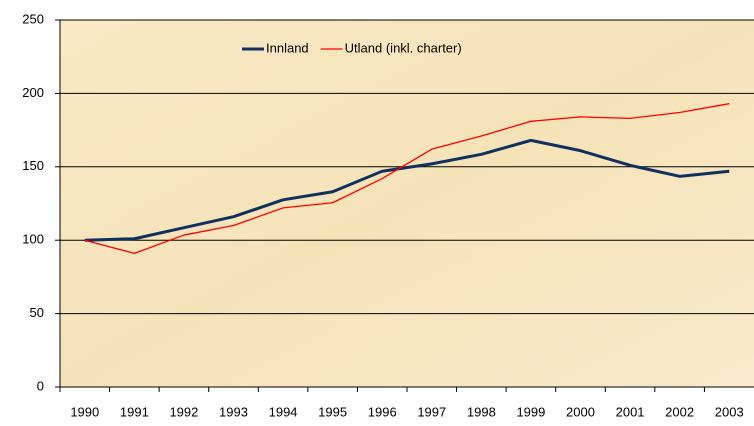  Describe the element at coordinates (679, 411) in the screenshot. I see `x-tick-label: 2002` at that location.